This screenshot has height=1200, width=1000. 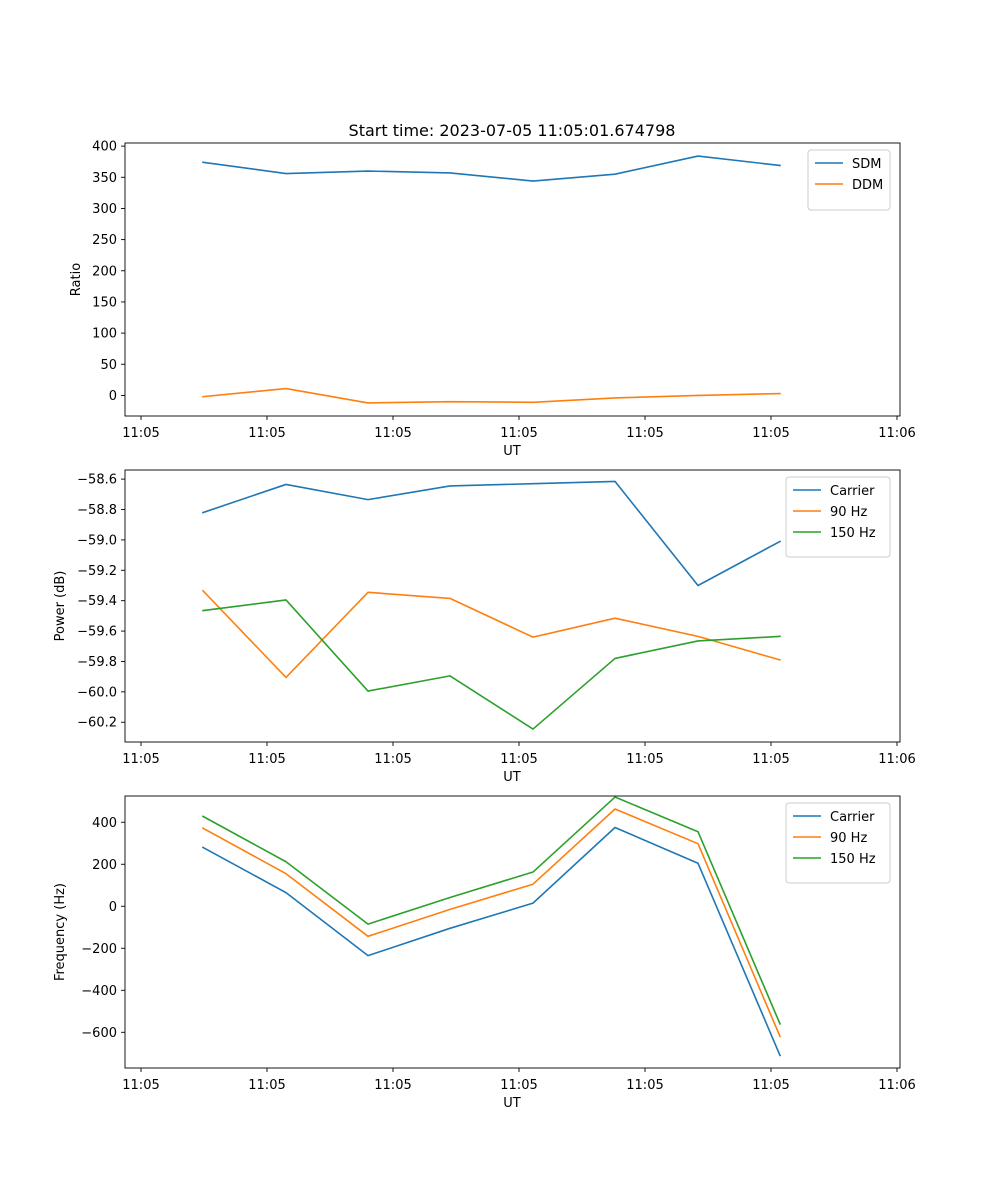 I want to click on y-tick-label: −200, so click(x=99, y=949).